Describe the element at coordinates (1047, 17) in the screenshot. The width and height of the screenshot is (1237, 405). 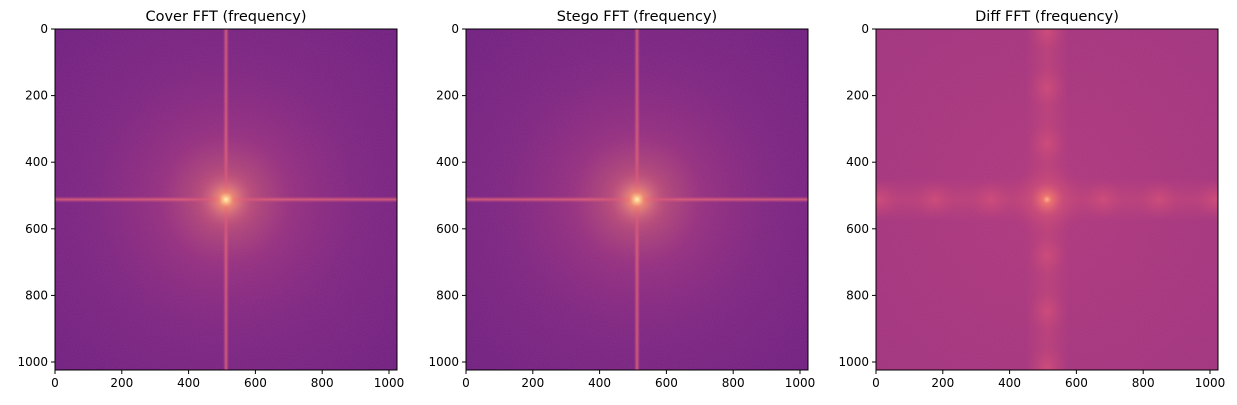
I see `chart-title: Diff FFT (frequency)` at that location.